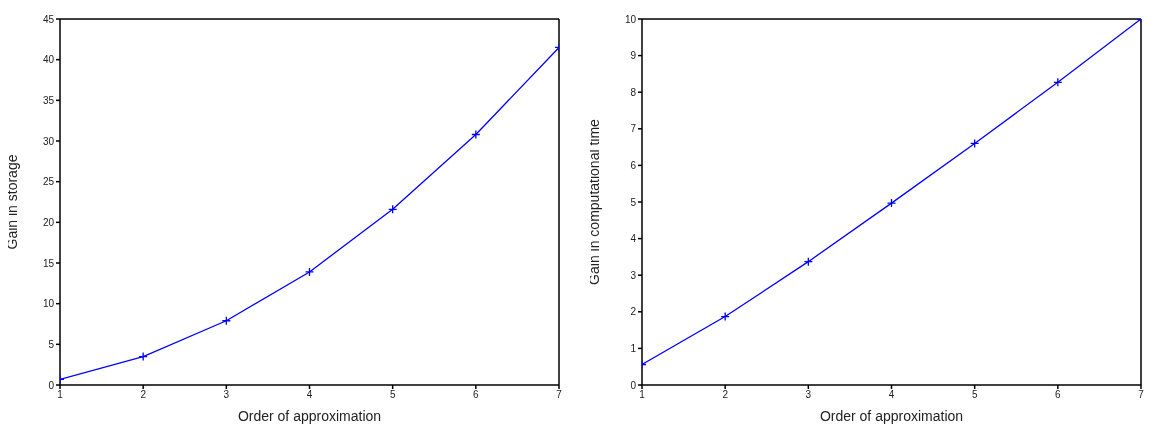 The image size is (1158, 429). What do you see at coordinates (633, 348) in the screenshot?
I see `y-tick-label: 1` at bounding box center [633, 348].